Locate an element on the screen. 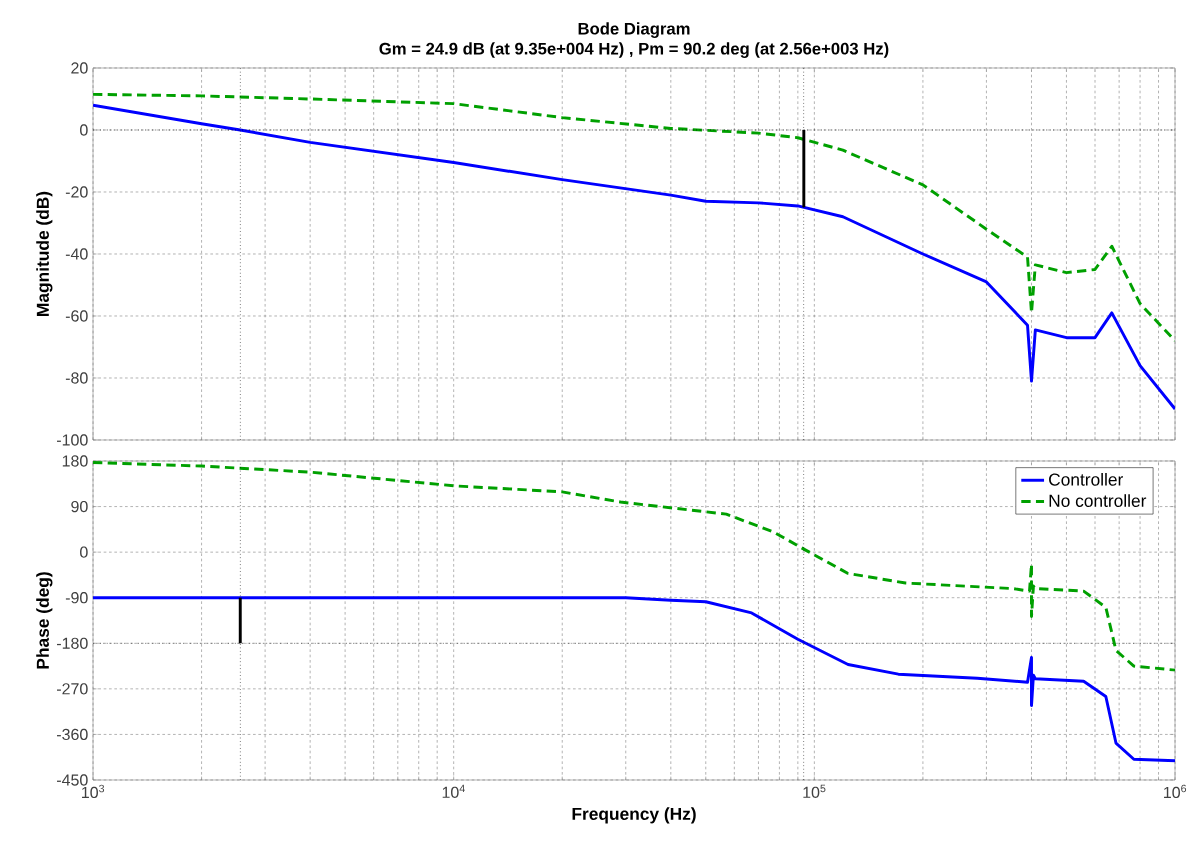 The width and height of the screenshot is (1192, 854). y-tick-label: -80 is located at coordinates (76, 378).